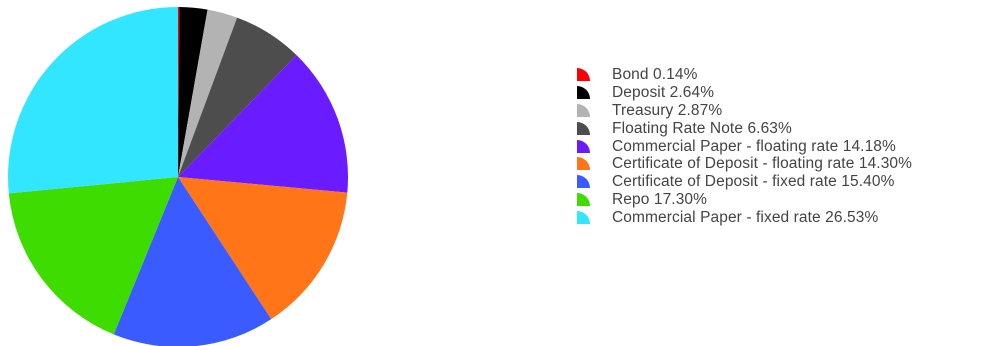 This screenshot has width=1003, height=346. I want to click on legend-label: Bond 0.14%, so click(655, 75).